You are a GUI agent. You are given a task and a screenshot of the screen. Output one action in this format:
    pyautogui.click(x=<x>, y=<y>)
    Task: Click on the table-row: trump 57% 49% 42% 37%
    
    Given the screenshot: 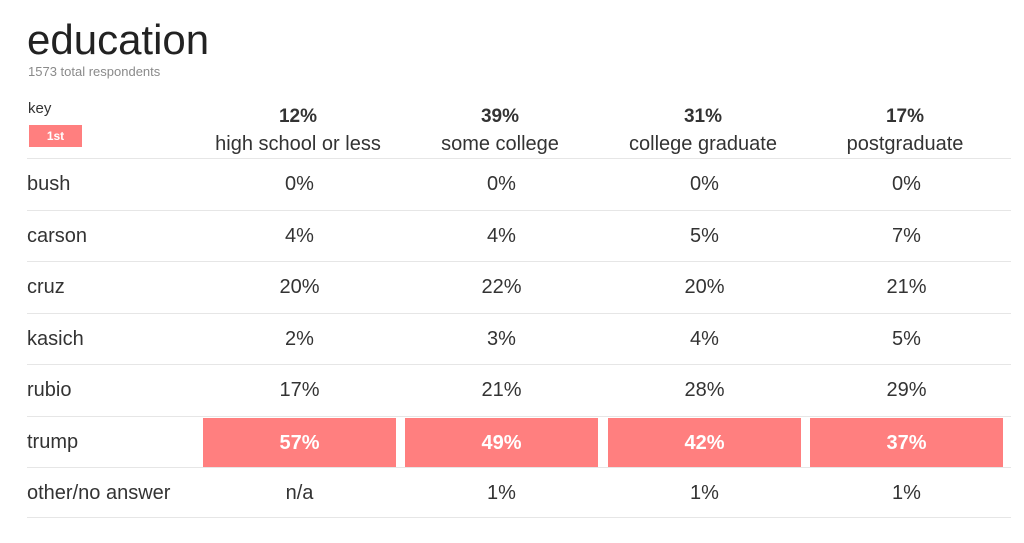 What is the action you would take?
    pyautogui.click(x=519, y=441)
    